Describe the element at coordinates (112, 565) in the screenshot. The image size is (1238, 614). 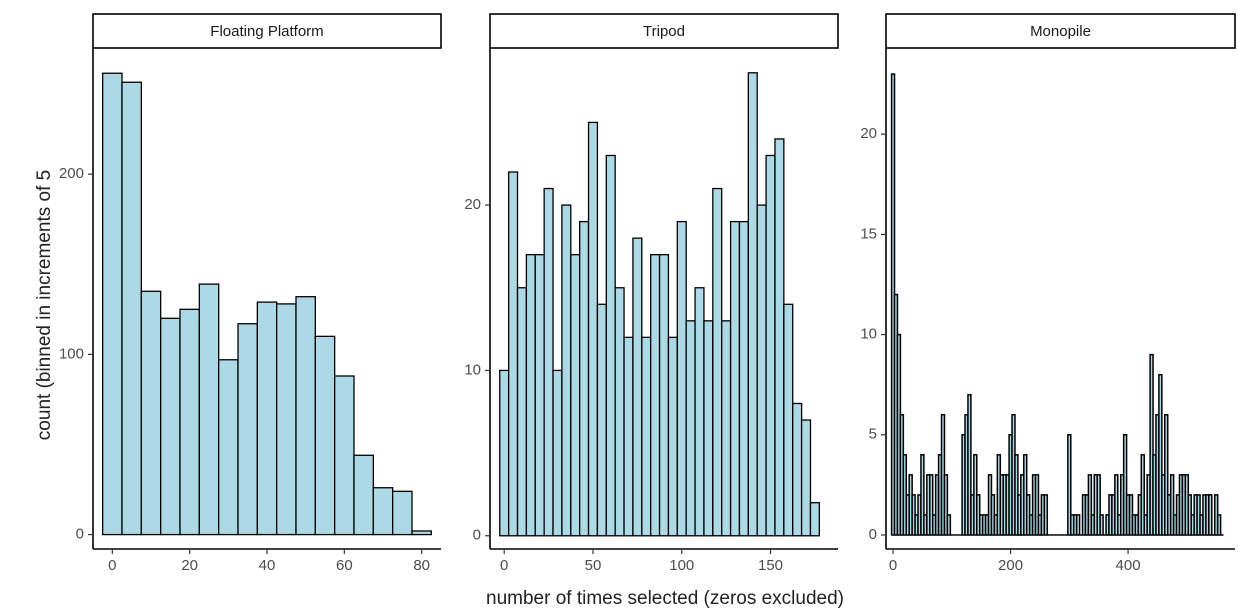
I see `floating-platform-x-tick-label: 0` at that location.